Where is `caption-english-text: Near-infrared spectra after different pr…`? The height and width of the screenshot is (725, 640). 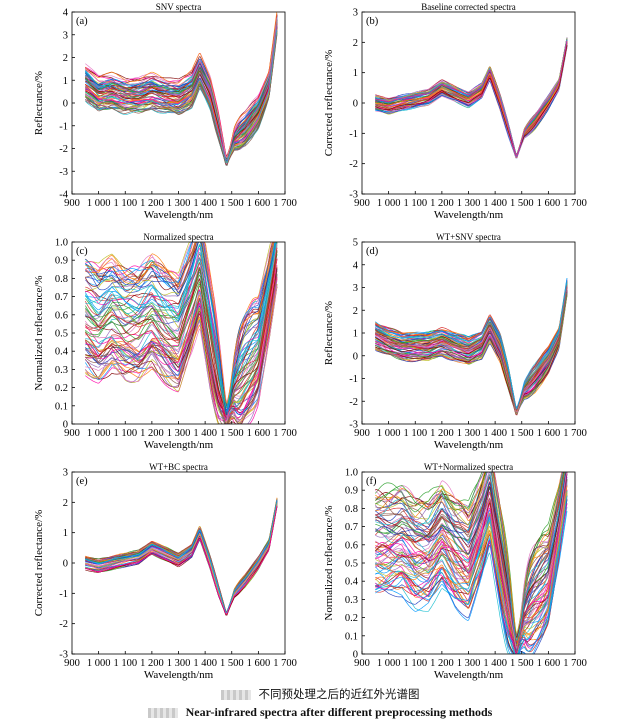
caption-english-text: Near-infrared spectra after different pr… is located at coordinates (339, 712).